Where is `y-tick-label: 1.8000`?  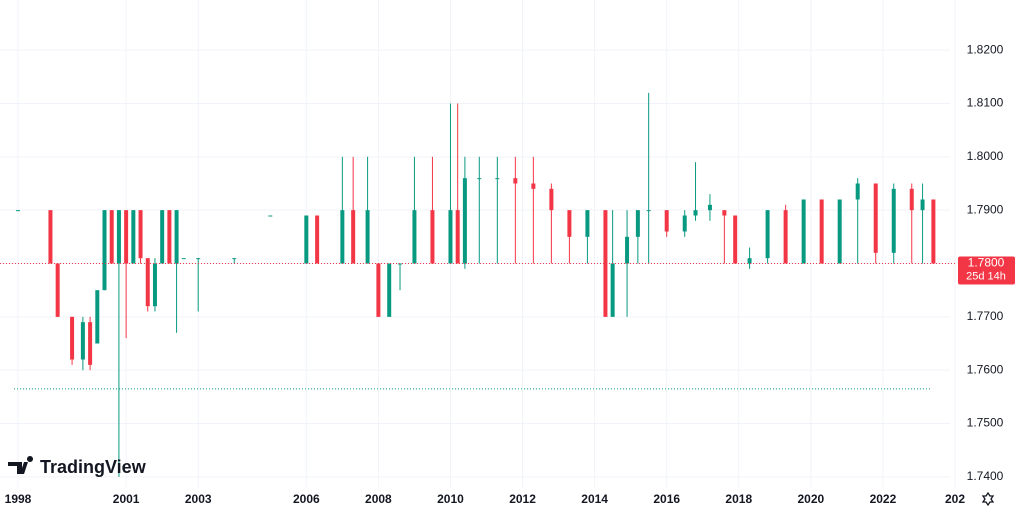
y-tick-label: 1.8000 is located at coordinates (985, 156).